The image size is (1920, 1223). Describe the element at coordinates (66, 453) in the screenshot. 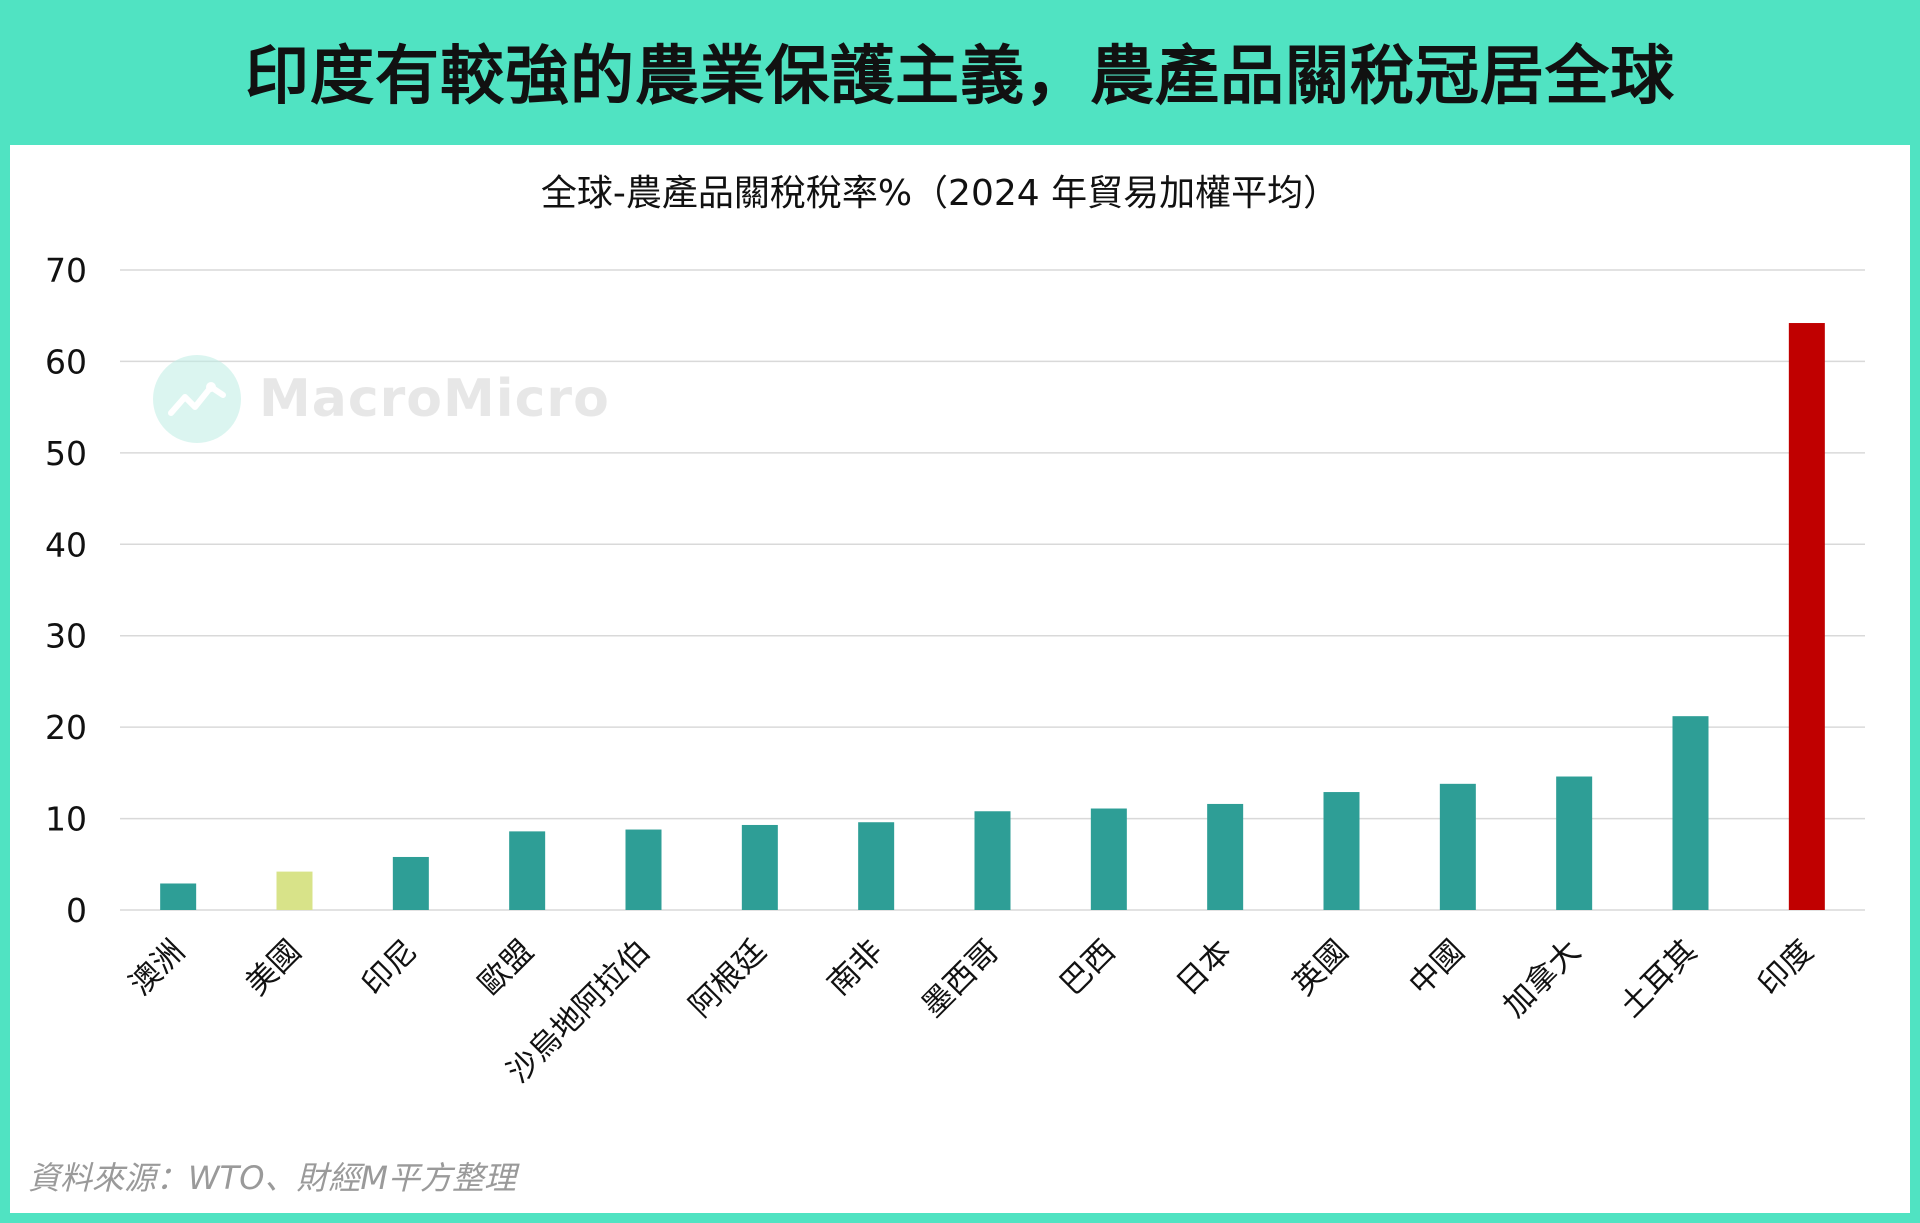

I see `y-tick-label: 50` at that location.